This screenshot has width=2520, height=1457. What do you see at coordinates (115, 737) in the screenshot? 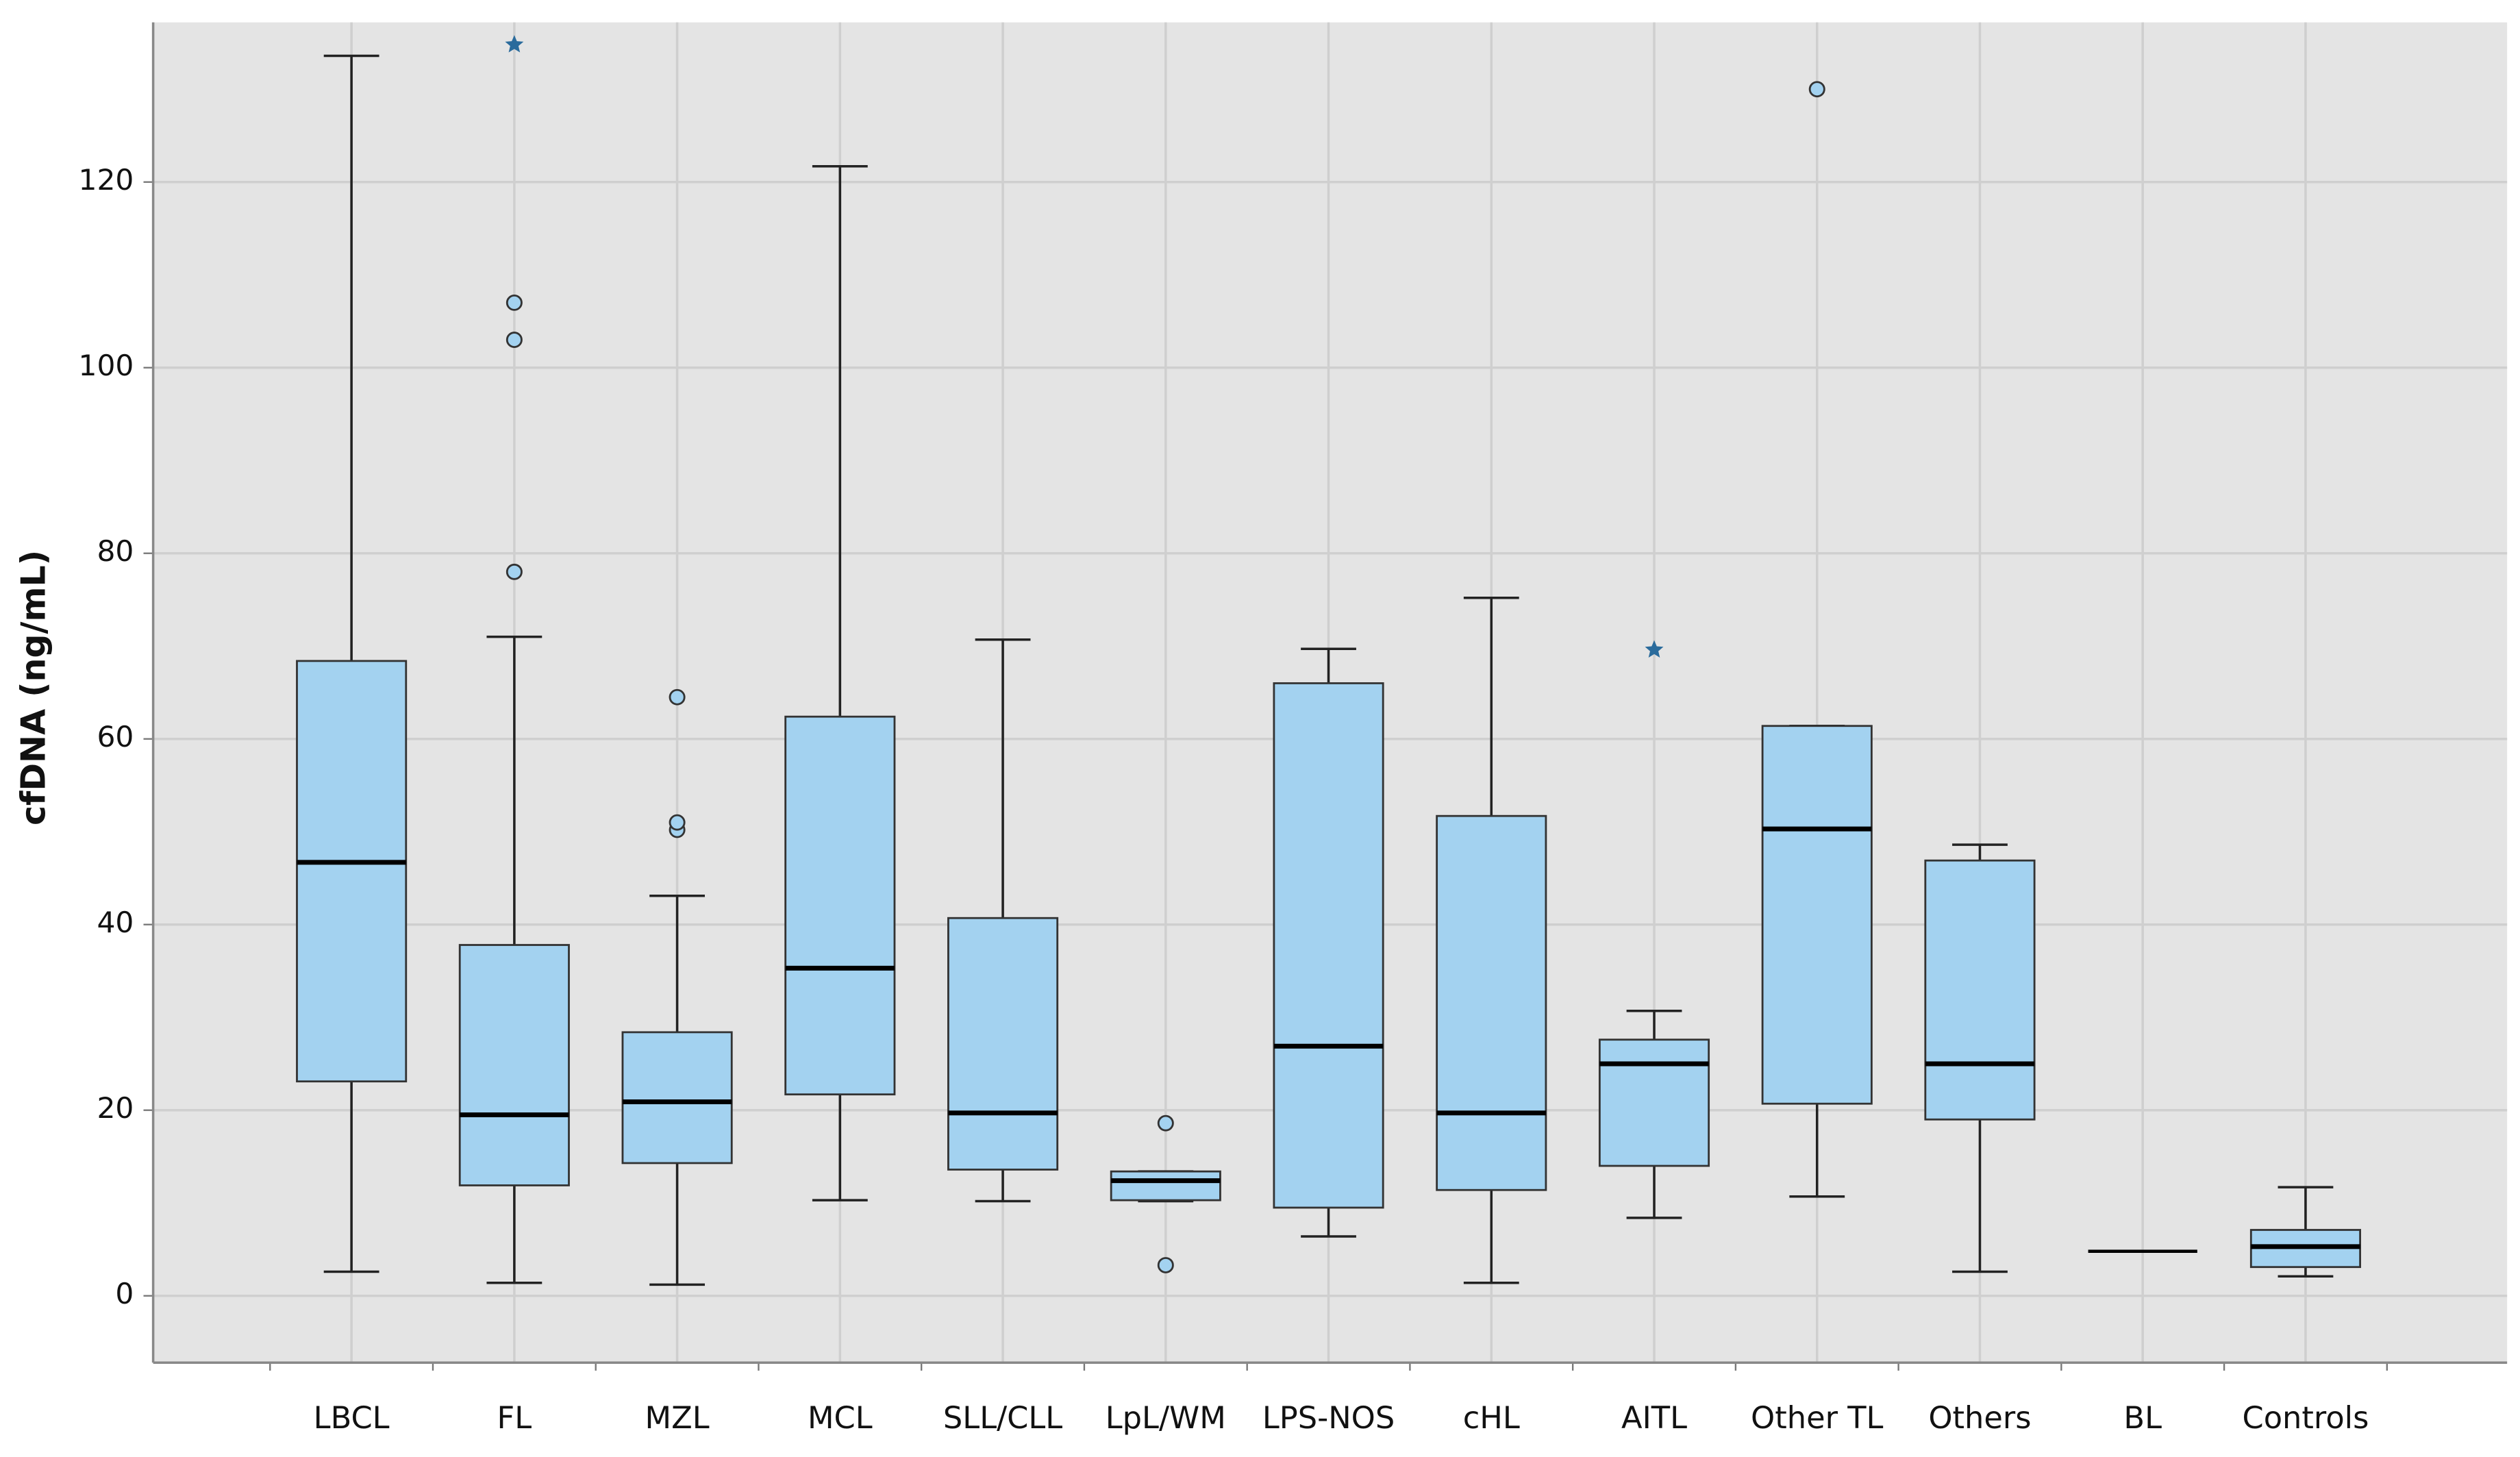
I see `y-tick-label: 60` at bounding box center [115, 737].